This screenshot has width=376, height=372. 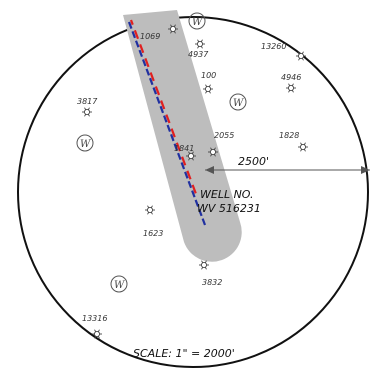 I want to click on radius-label: 2500', so click(x=253, y=161).